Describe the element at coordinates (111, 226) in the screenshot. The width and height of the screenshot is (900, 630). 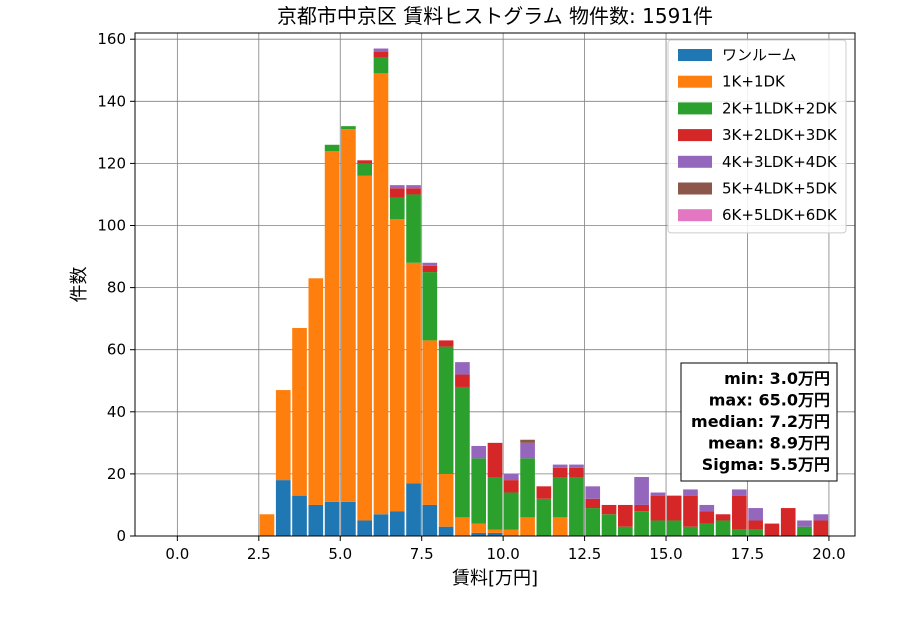
I see `y-tick-label: 100` at that location.